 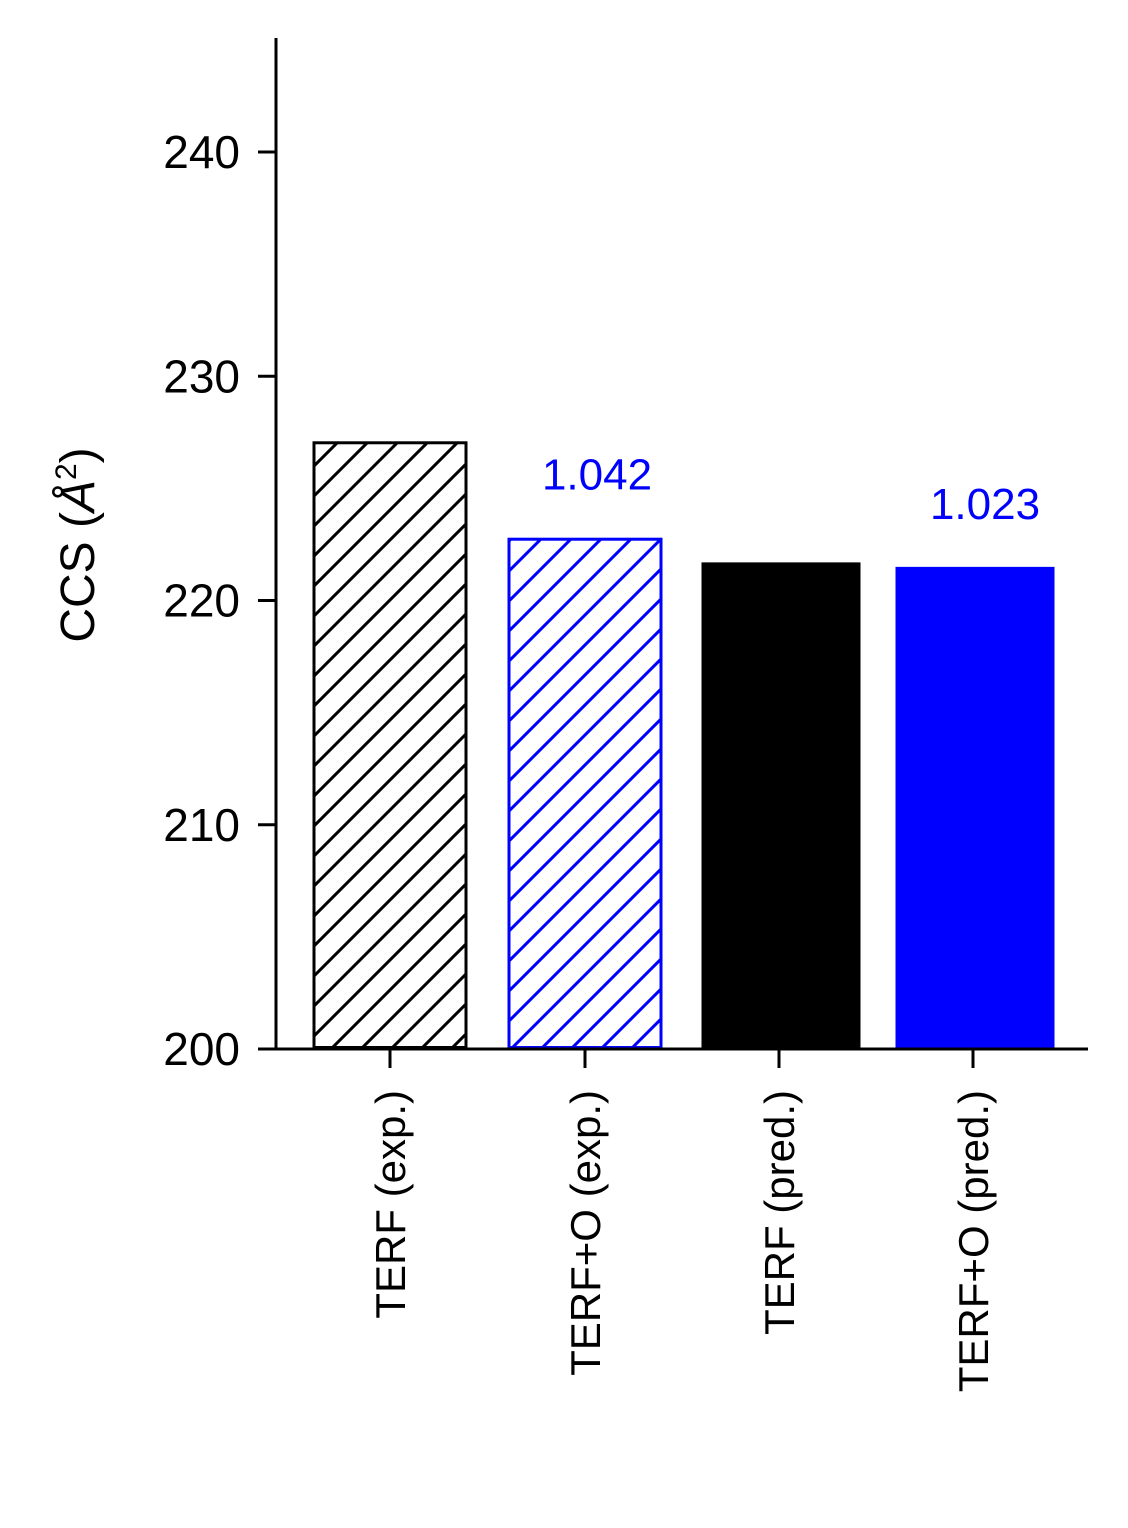 I want to click on y-axis-label: CCS (Å2), so click(x=77, y=544).